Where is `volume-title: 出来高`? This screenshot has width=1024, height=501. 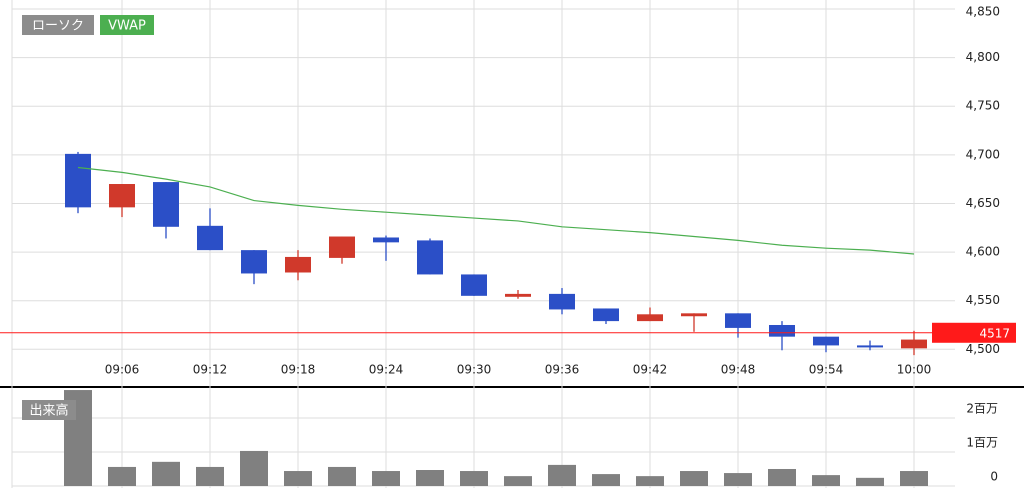 volume-title: 出来高 is located at coordinates (48, 411).